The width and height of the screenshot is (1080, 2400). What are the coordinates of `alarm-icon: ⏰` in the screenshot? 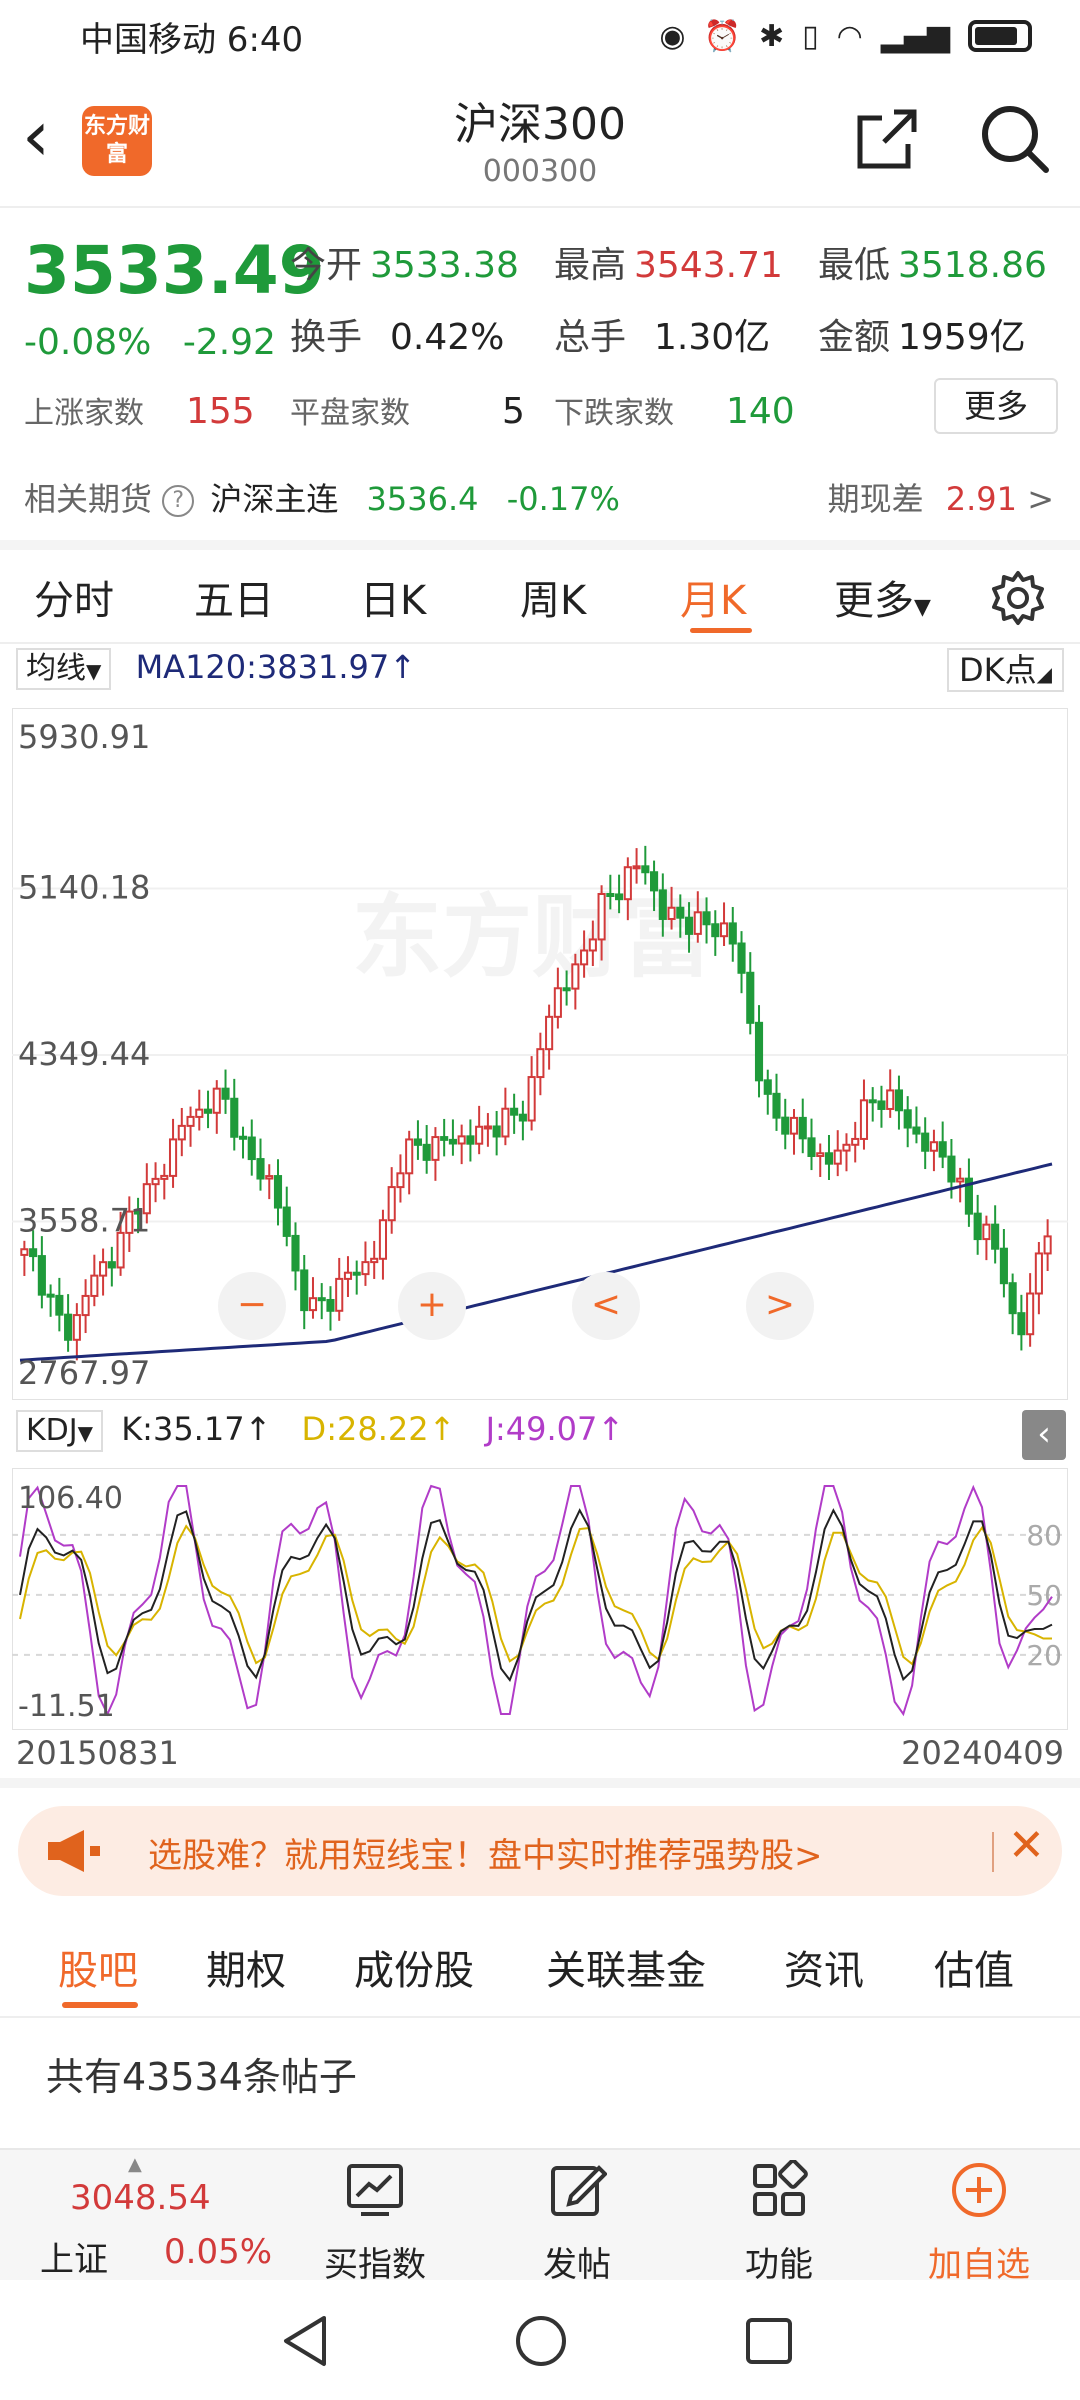 It's located at (722, 36).